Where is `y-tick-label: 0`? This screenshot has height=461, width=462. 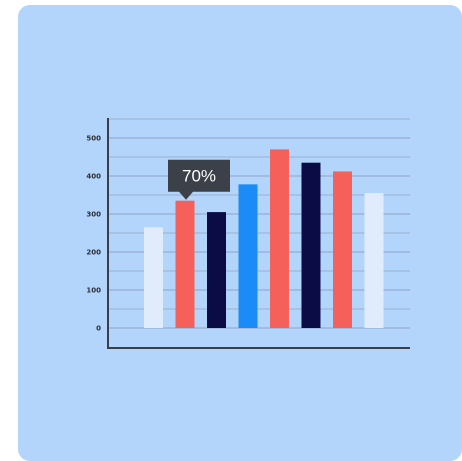 y-tick-label: 0 is located at coordinates (98, 329).